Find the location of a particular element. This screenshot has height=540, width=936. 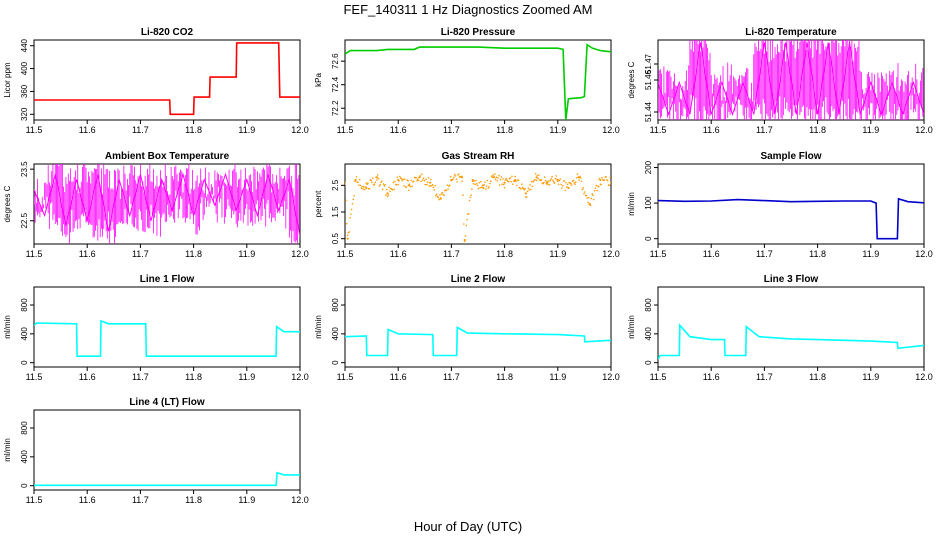

panel-title: Line 4 (LT) Flow is located at coordinates (167, 402).